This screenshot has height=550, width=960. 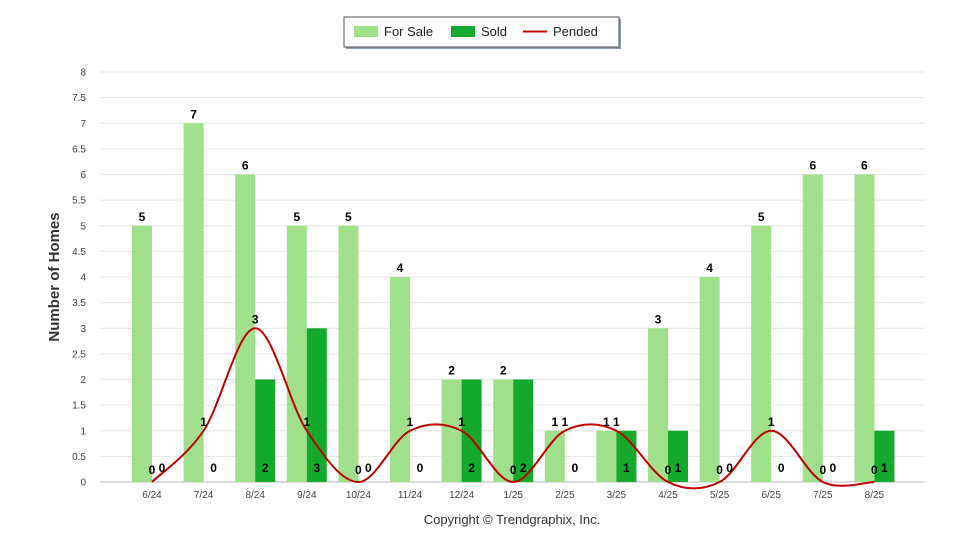 I want to click on x-tick-label: 12/24, so click(x=461, y=495).